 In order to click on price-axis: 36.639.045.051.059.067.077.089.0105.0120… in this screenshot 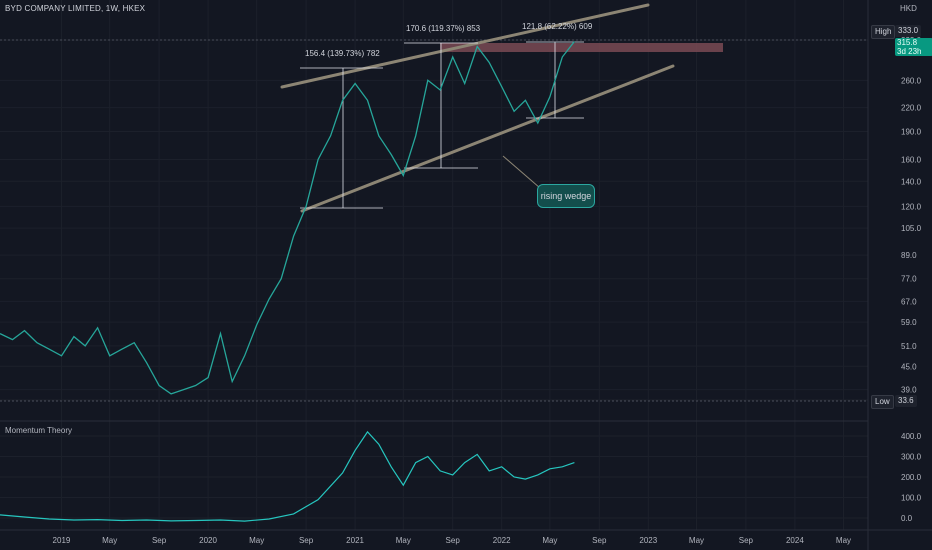, I will do `click(911, 220)`.